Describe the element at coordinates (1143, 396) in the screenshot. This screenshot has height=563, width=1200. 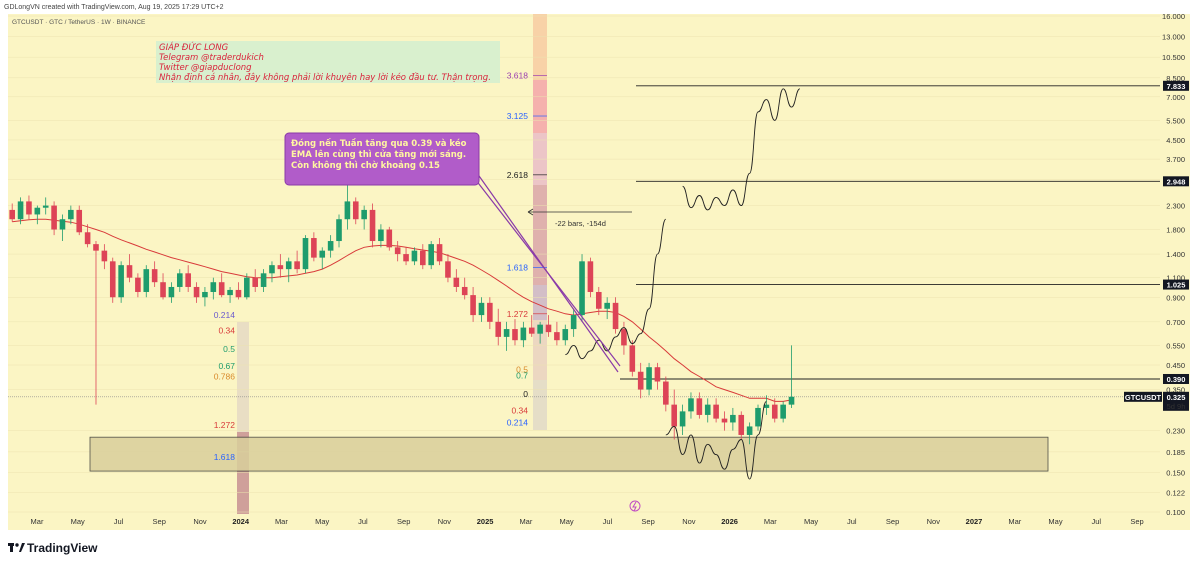
I see `symbol-tag` at that location.